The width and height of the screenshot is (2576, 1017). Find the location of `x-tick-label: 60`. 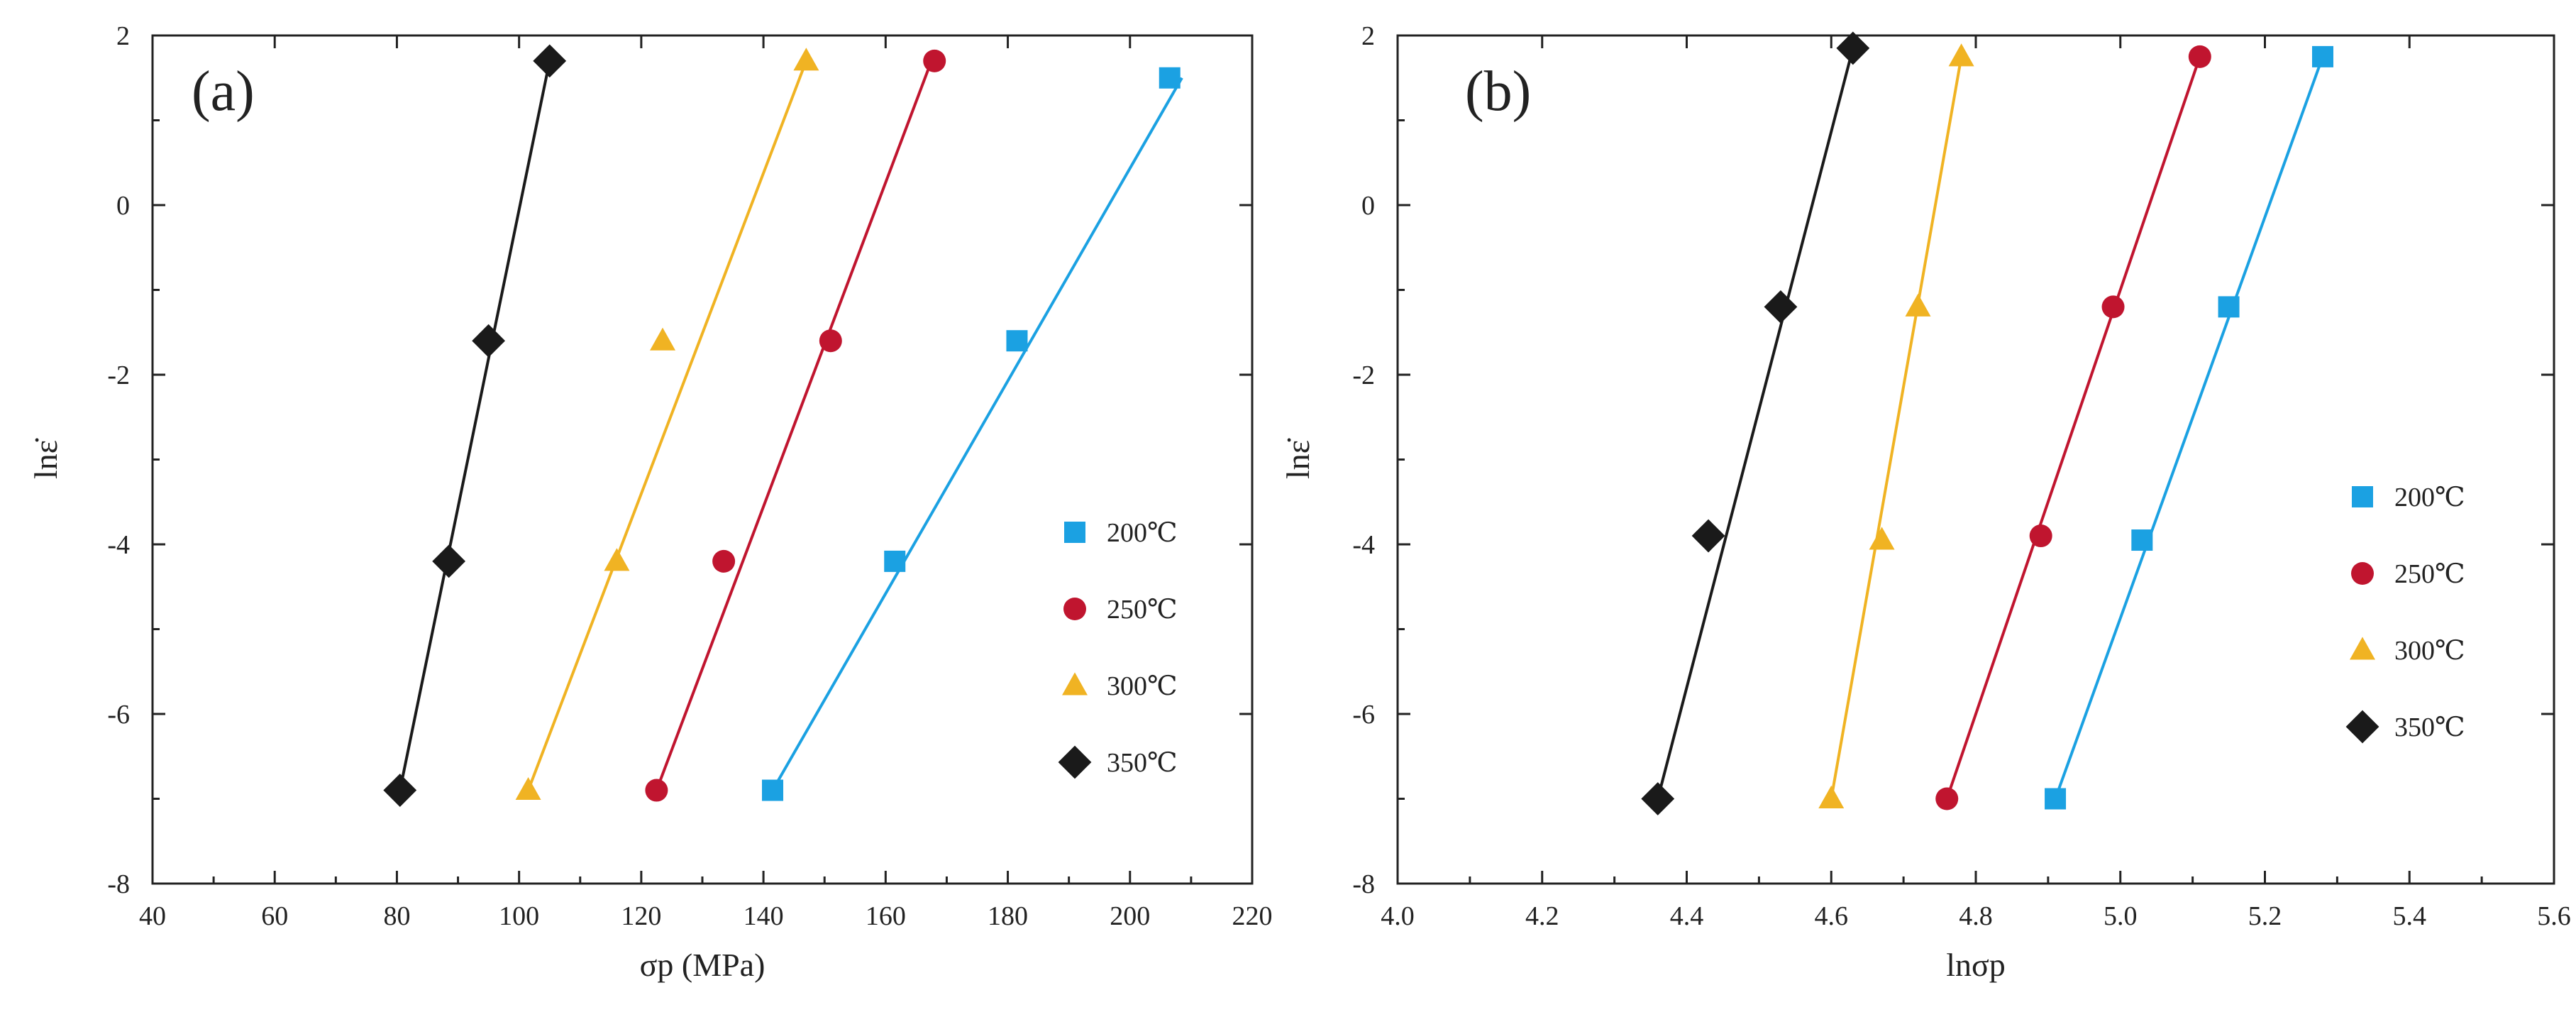

x-tick-label: 60 is located at coordinates (274, 916).